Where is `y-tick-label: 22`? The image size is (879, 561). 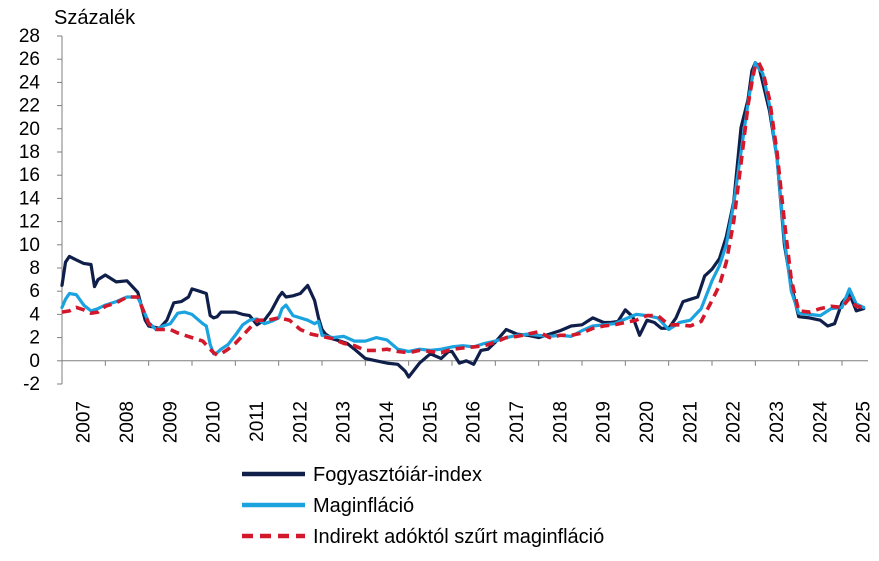
y-tick-label: 22 is located at coordinates (29, 106).